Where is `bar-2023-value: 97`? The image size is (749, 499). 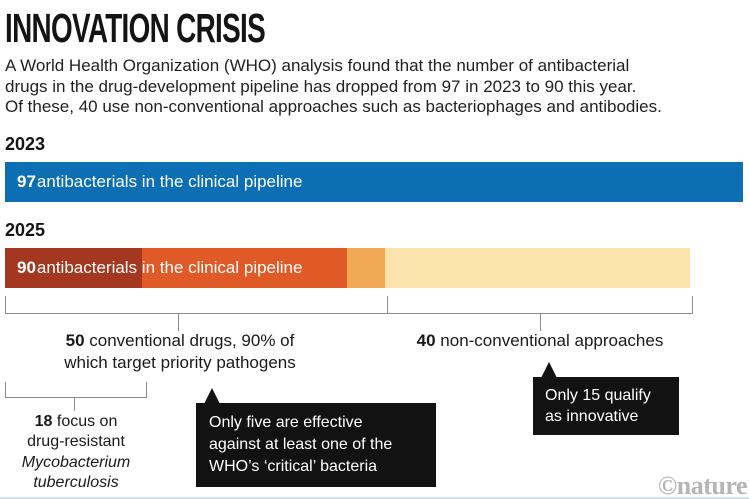
bar-2023-value: 97 is located at coordinates (26, 181).